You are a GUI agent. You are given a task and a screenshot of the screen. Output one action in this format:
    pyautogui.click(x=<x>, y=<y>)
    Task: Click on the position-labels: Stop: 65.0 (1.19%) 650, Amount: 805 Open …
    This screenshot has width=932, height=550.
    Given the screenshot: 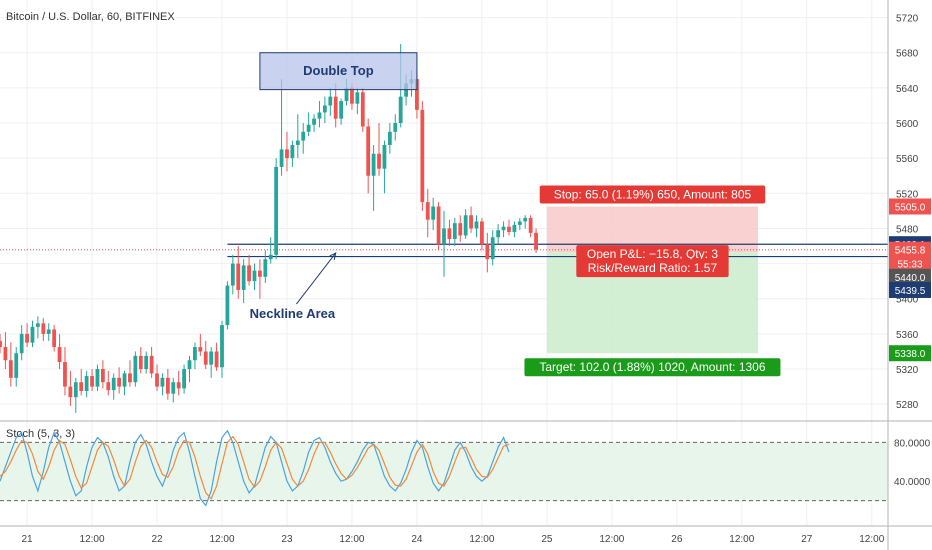 What is the action you would take?
    pyautogui.click(x=652, y=281)
    